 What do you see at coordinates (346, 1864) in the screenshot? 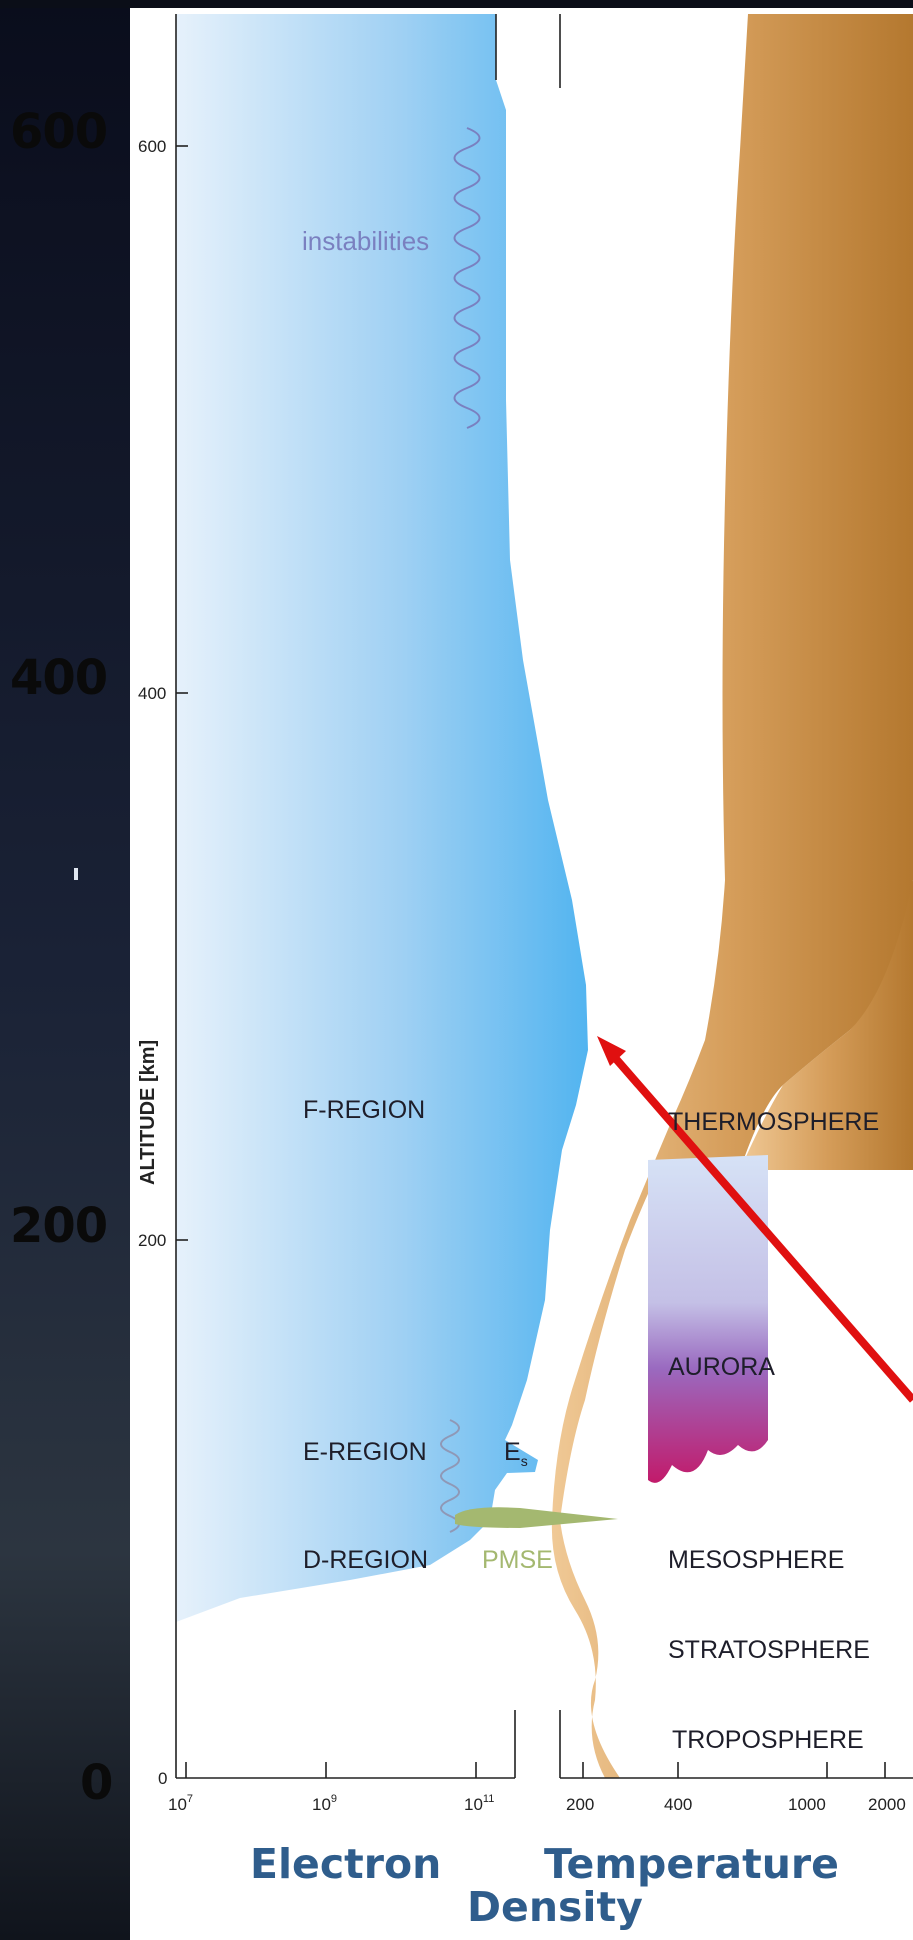
I see `electron-label: Electron` at bounding box center [346, 1864].